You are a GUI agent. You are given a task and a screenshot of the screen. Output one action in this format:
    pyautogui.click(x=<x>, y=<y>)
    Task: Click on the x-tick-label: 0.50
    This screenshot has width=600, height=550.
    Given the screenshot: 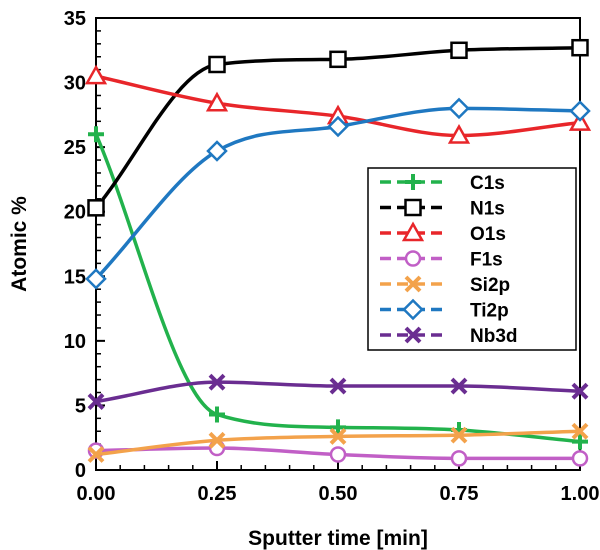 What is the action you would take?
    pyautogui.click(x=338, y=494)
    